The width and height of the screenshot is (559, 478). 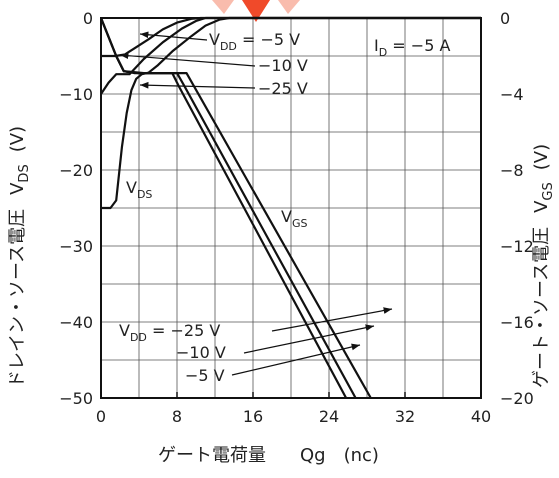 What do you see at coordinates (76, 170) in the screenshot?
I see `y-left-tick-label: −20` at bounding box center [76, 170].